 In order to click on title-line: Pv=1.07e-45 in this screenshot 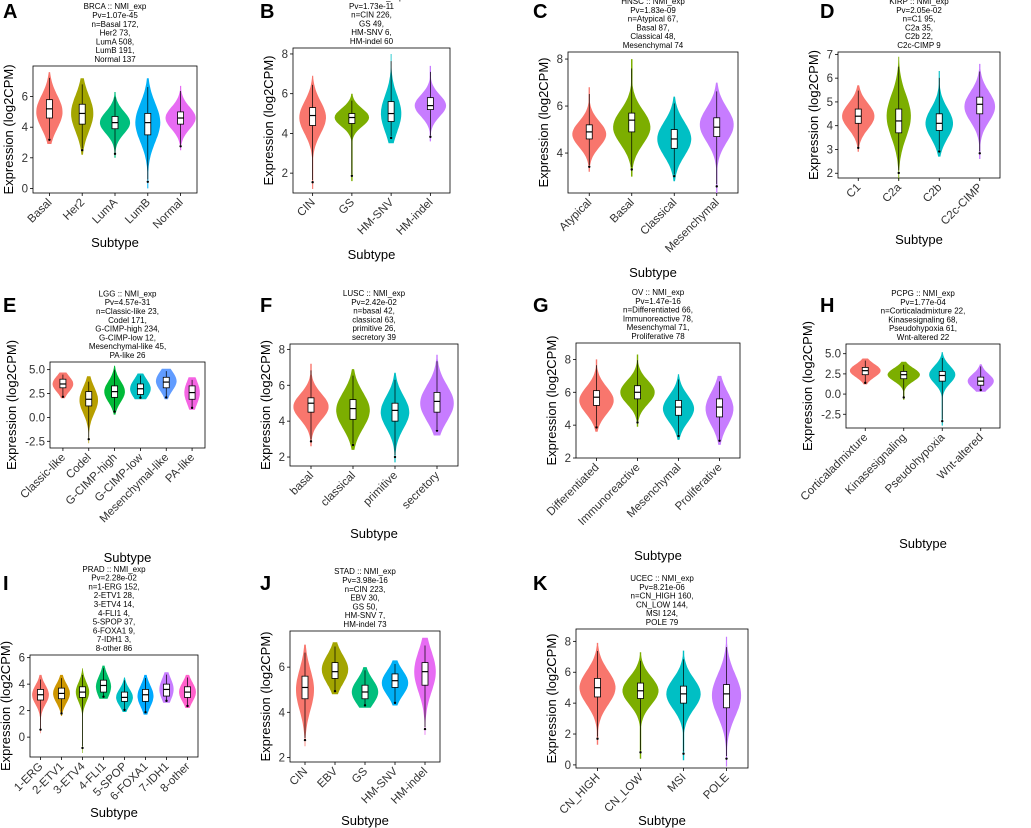, I will do `click(115, 15)`.